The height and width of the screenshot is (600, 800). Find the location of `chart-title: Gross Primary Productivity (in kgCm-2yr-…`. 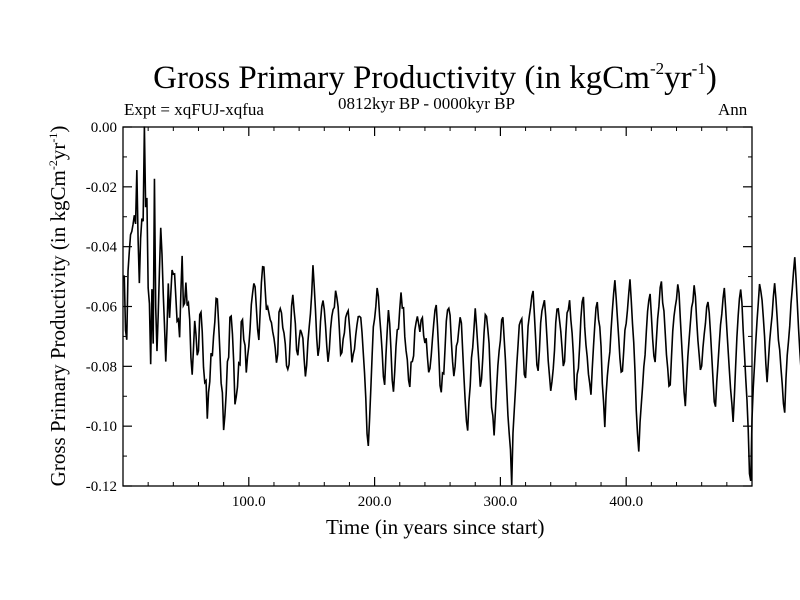

chart-title: Gross Primary Productivity (in kgCm-2yr-… is located at coordinates (400, 78).